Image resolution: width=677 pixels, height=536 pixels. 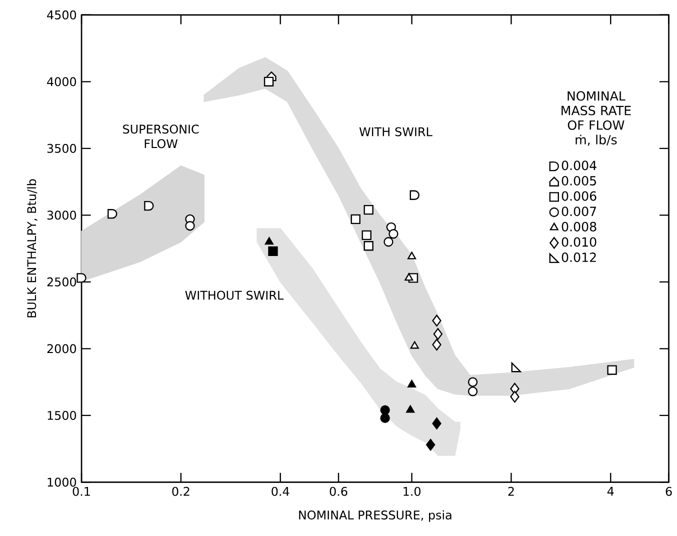 I want to click on legend-title: NOMINAL MASS RATE OF FLOW ṁ, lb/s, so click(x=596, y=118).